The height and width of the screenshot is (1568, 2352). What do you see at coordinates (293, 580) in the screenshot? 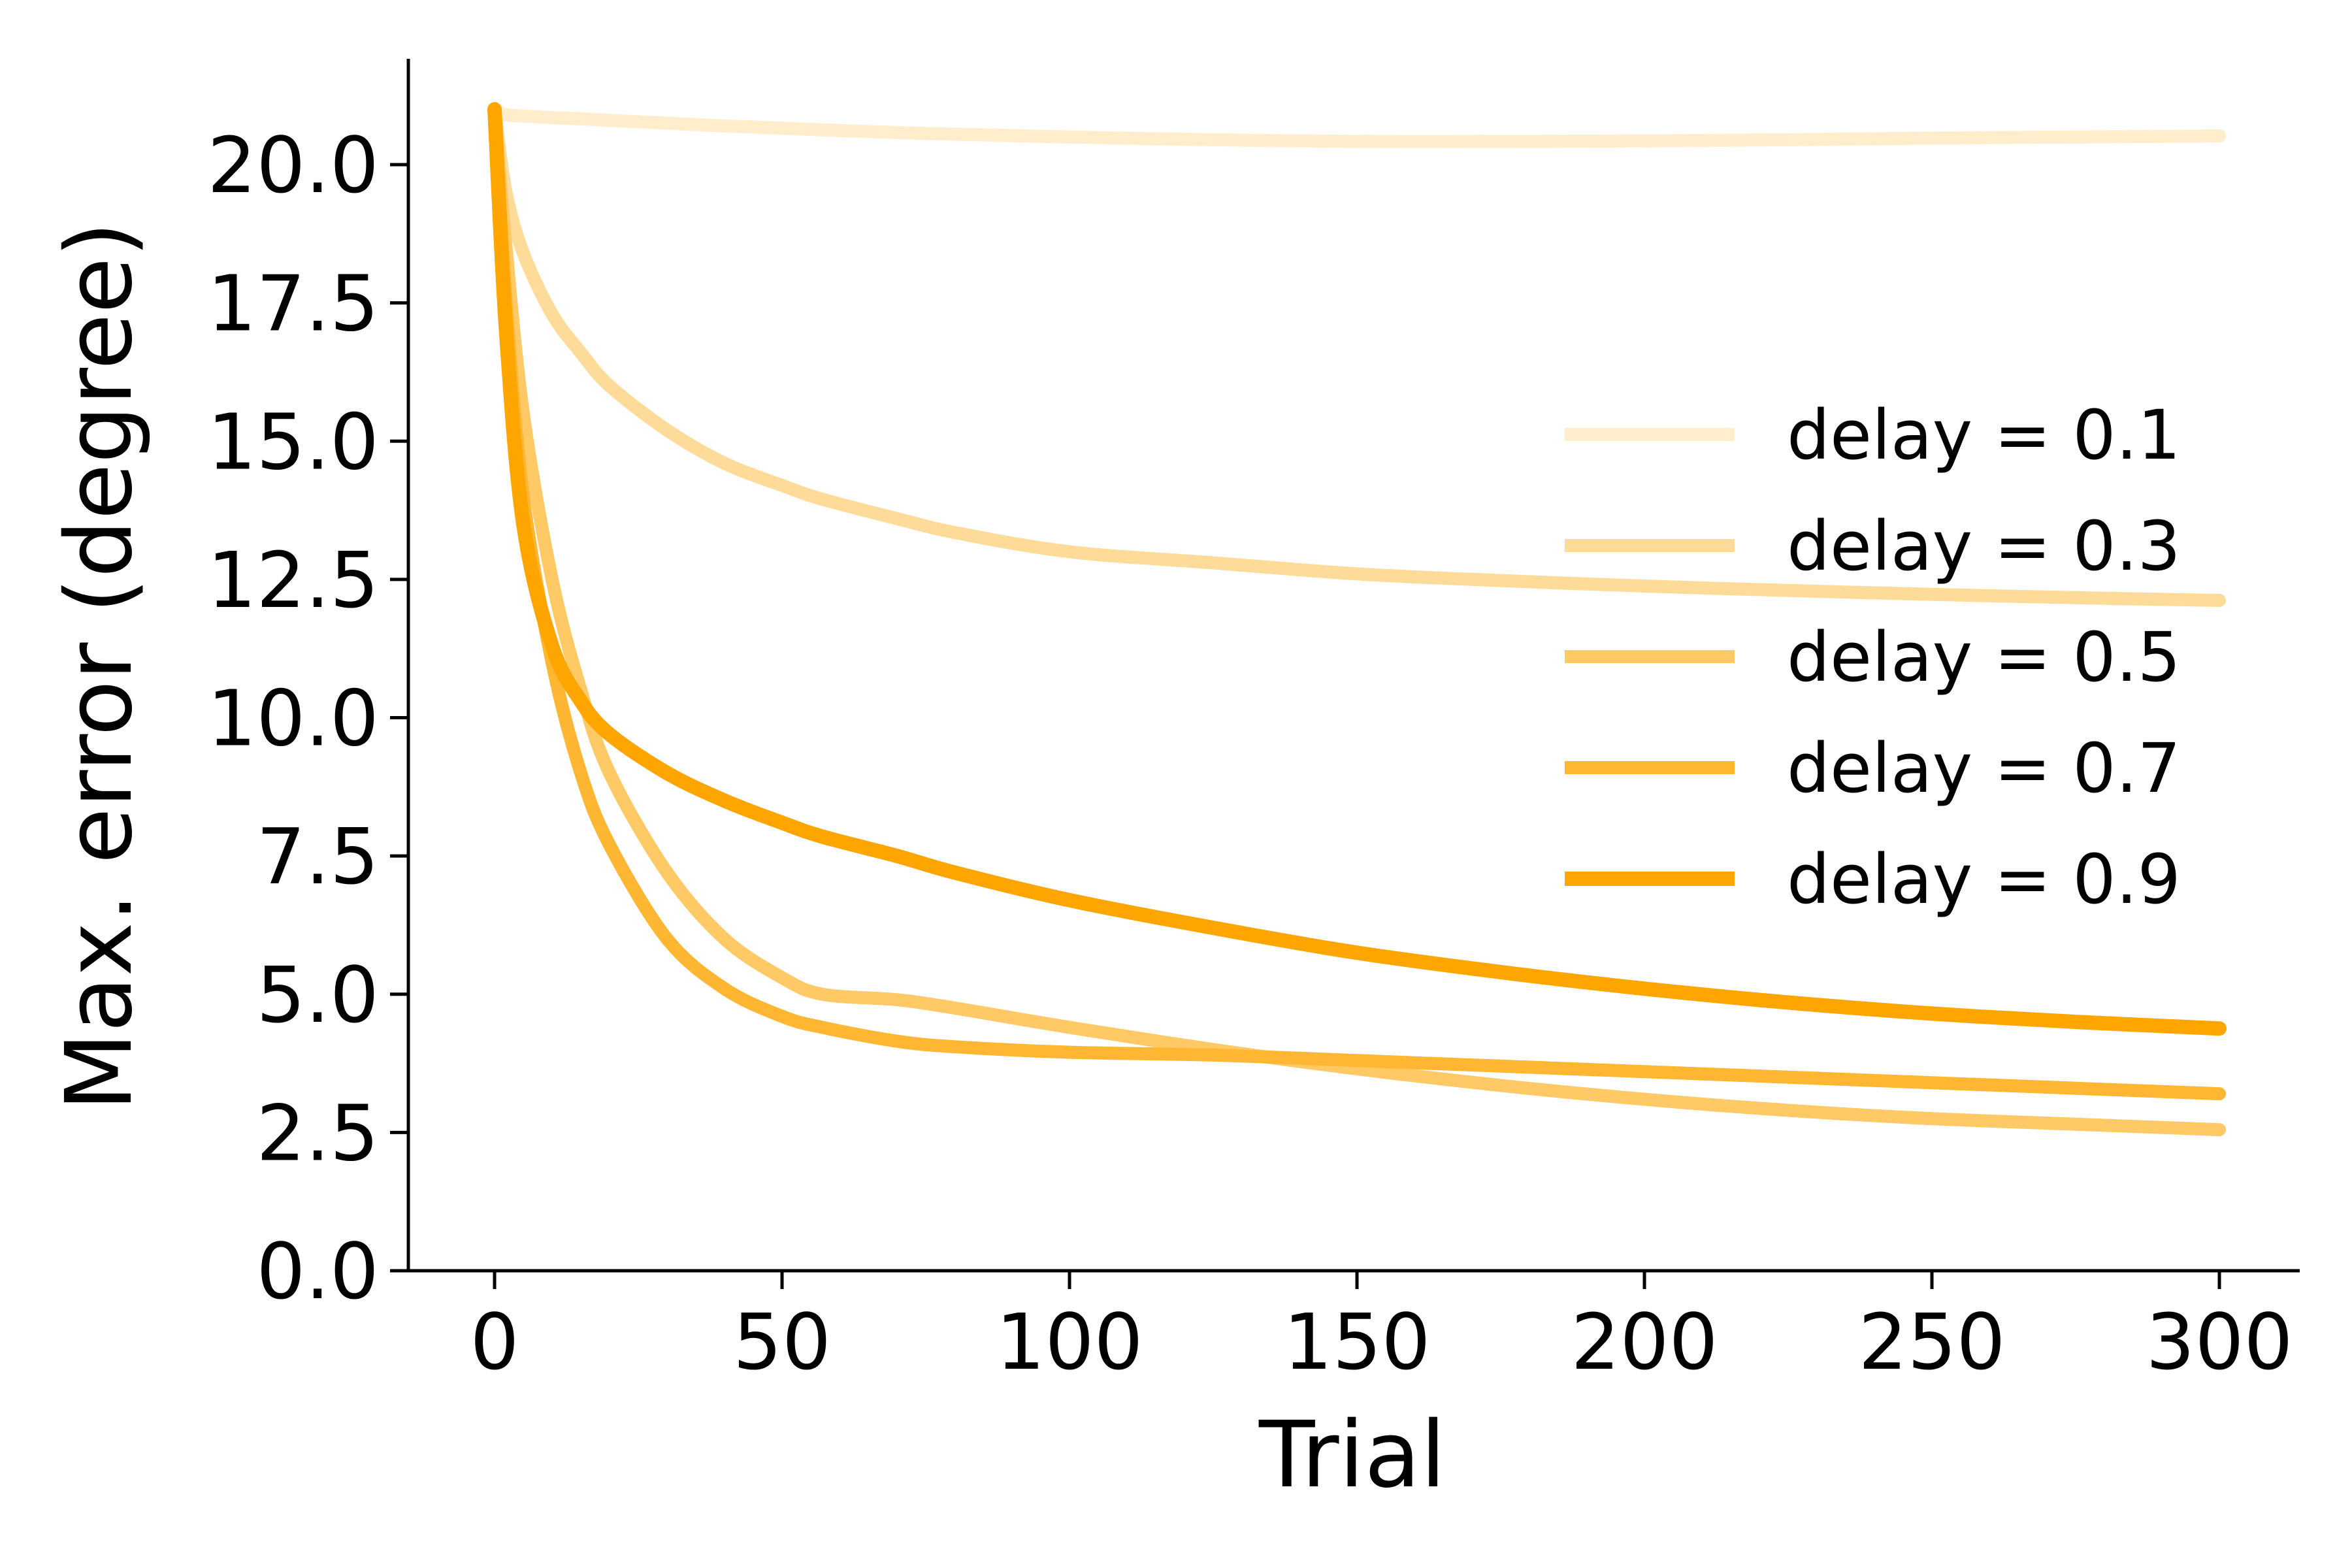
I see `y-tick-label: 12.5` at bounding box center [293, 580].